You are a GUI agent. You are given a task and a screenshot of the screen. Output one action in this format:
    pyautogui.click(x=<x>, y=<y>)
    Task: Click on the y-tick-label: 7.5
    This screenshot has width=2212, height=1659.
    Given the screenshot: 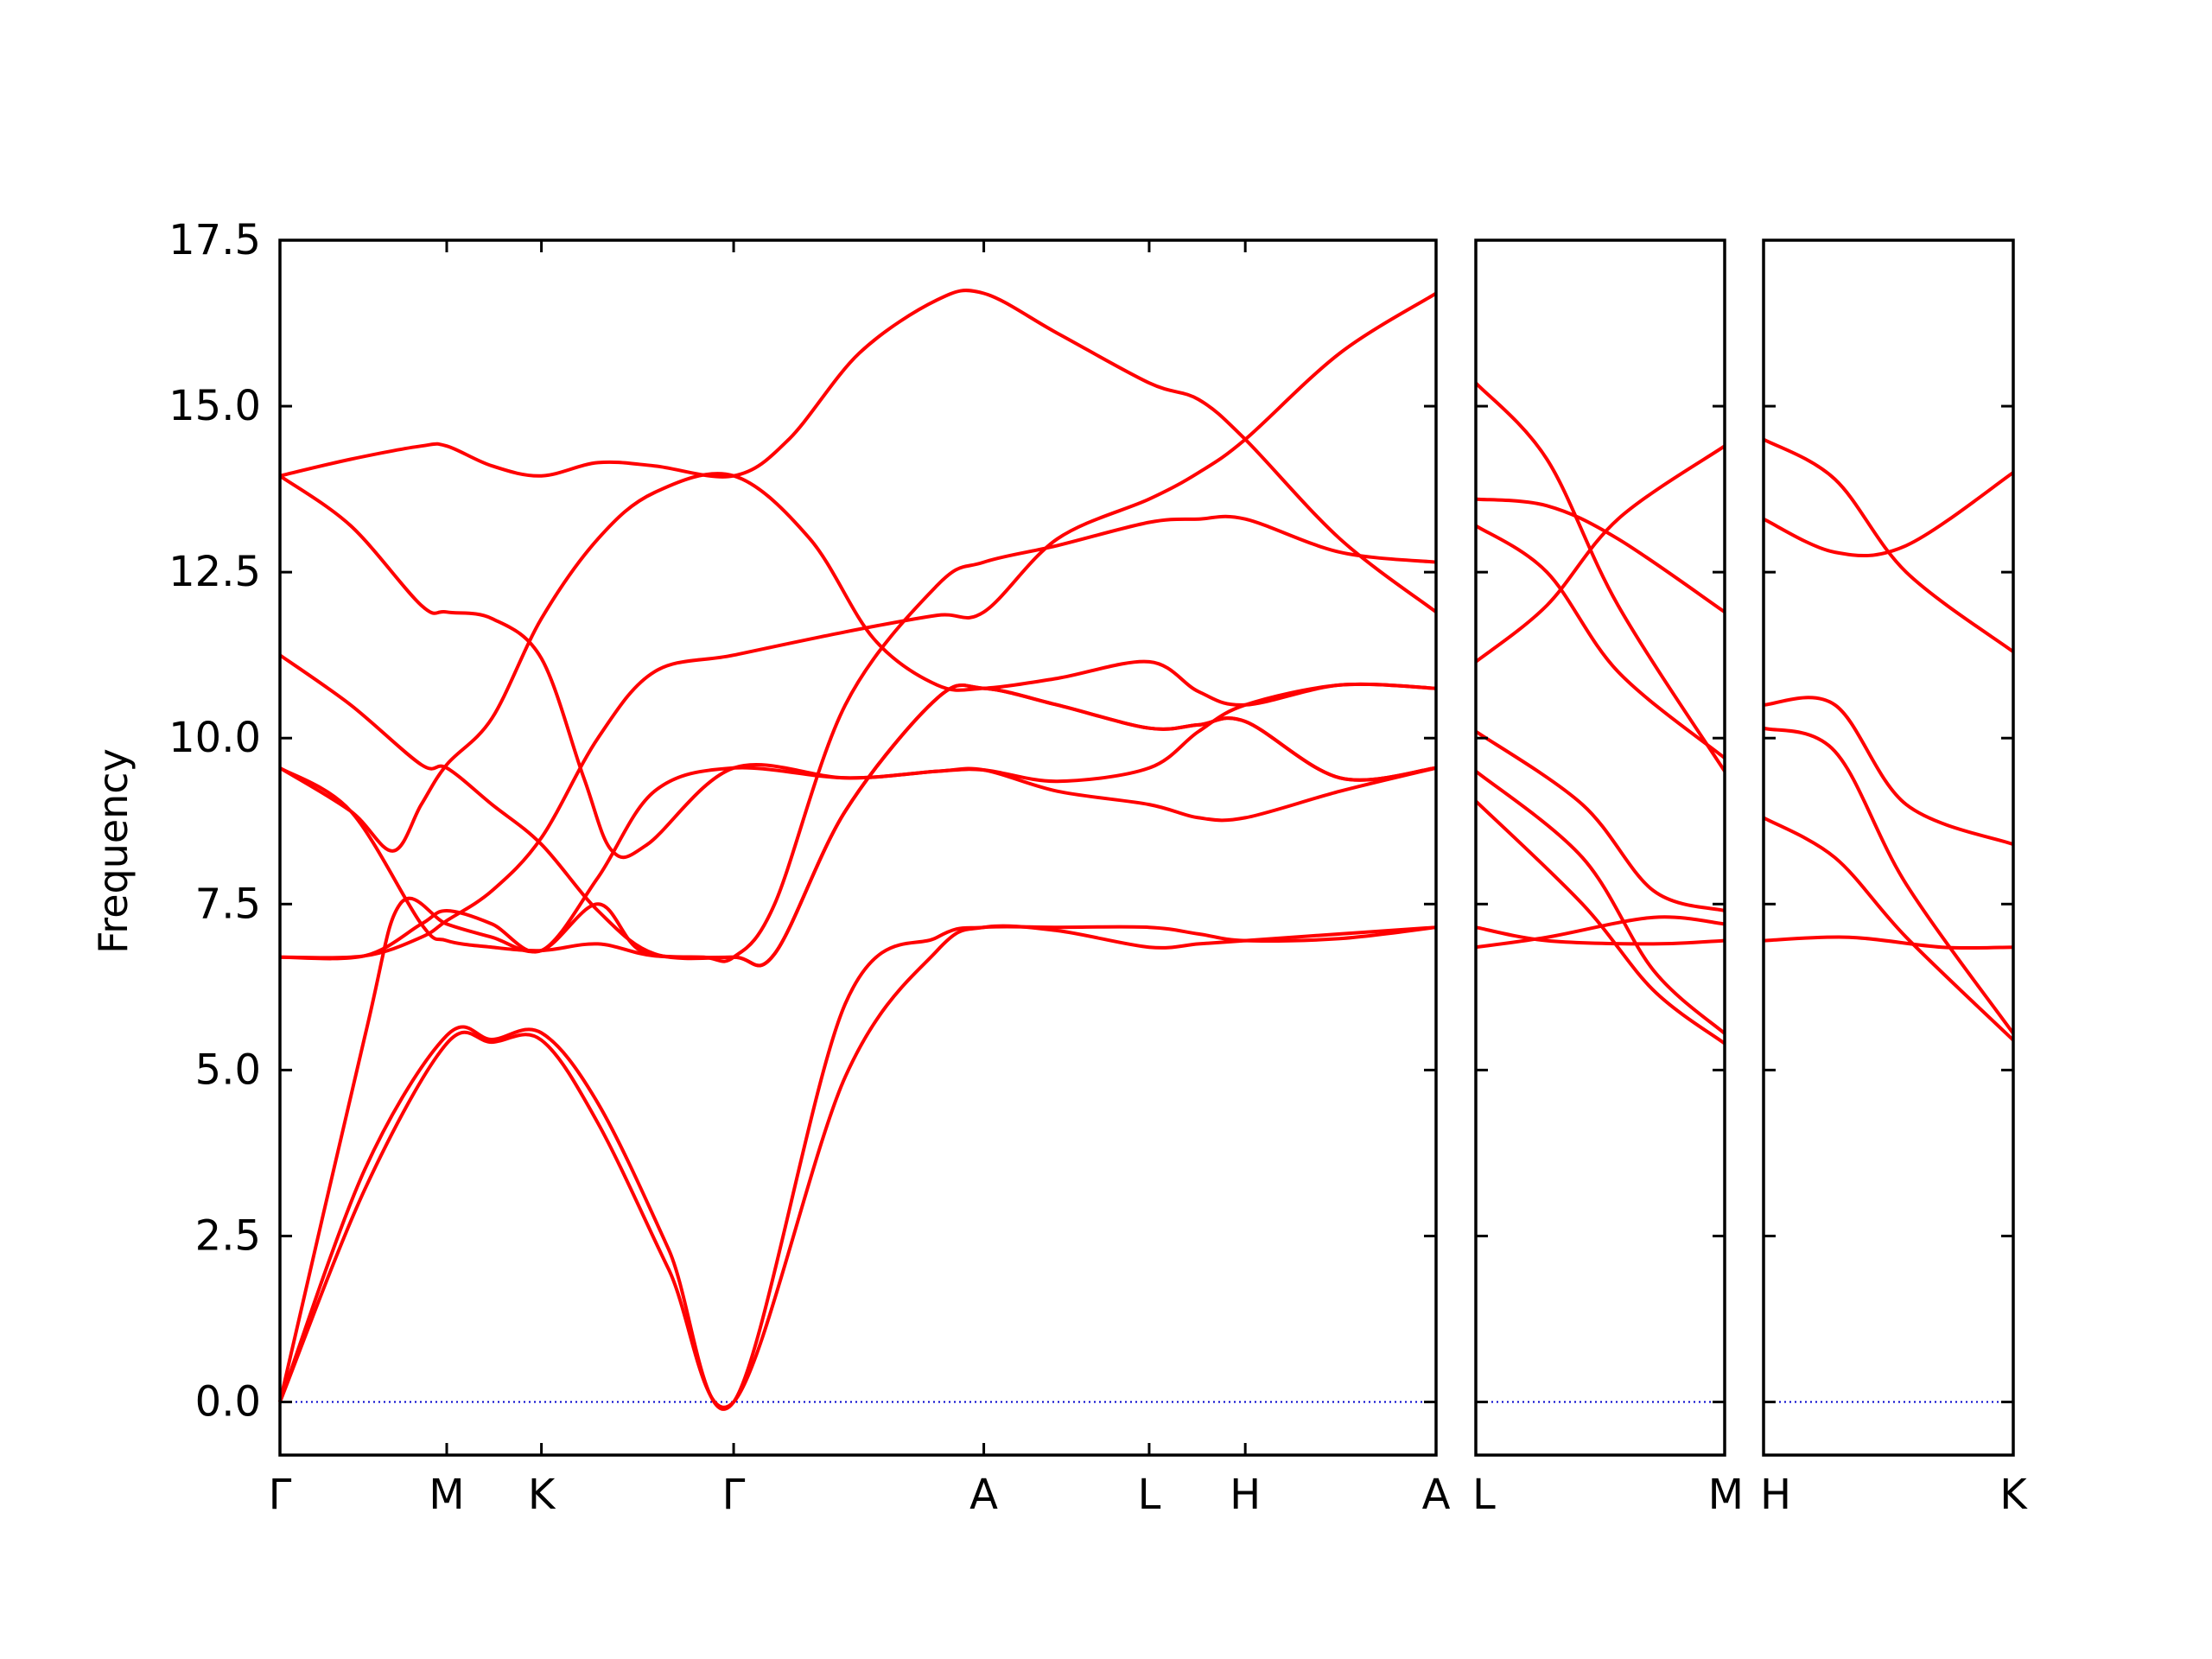 What is the action you would take?
    pyautogui.click(x=228, y=904)
    